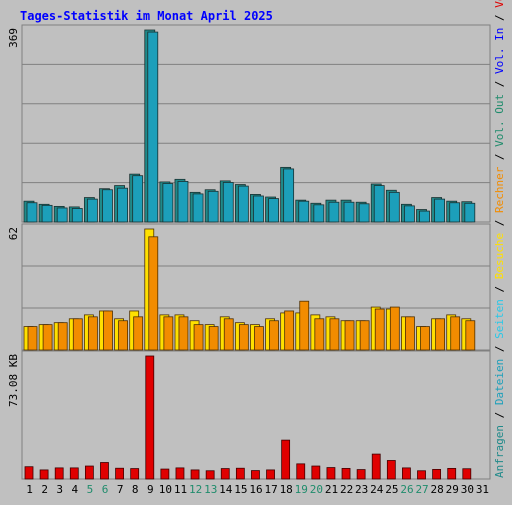 The width and height of the screenshot is (512, 505). What do you see at coordinates (467, 489) in the screenshot?
I see `x-tick-label-day-30: 30` at bounding box center [467, 489].